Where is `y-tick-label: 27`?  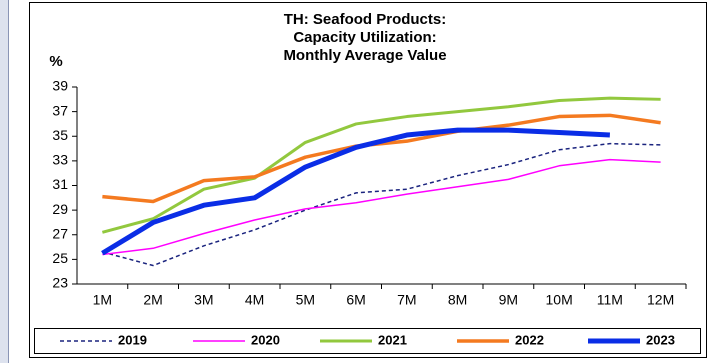
y-tick-label: 27 is located at coordinates (60, 233).